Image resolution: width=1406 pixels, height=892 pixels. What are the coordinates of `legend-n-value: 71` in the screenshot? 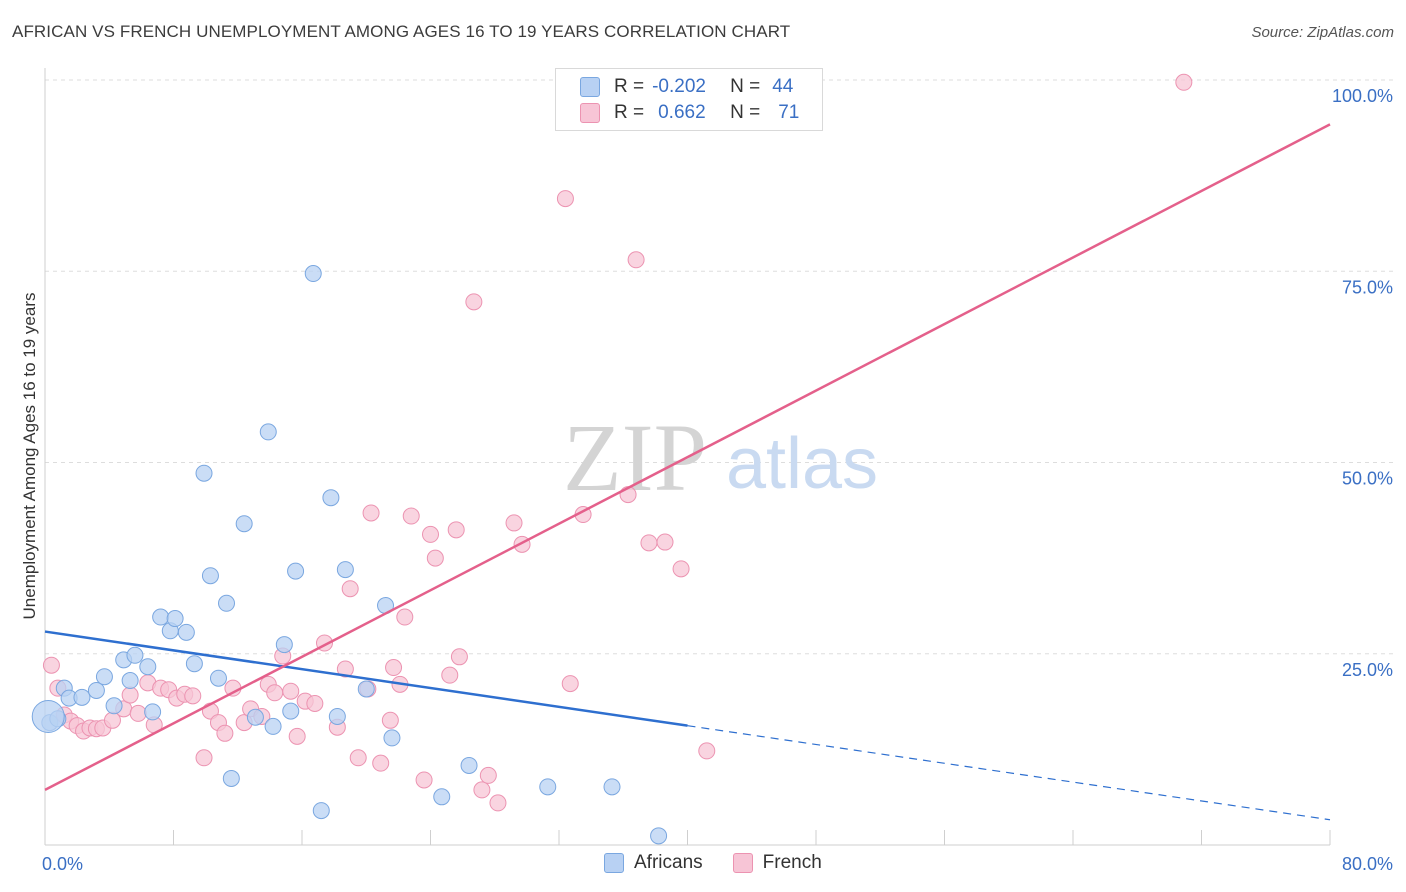 It's located at (789, 112).